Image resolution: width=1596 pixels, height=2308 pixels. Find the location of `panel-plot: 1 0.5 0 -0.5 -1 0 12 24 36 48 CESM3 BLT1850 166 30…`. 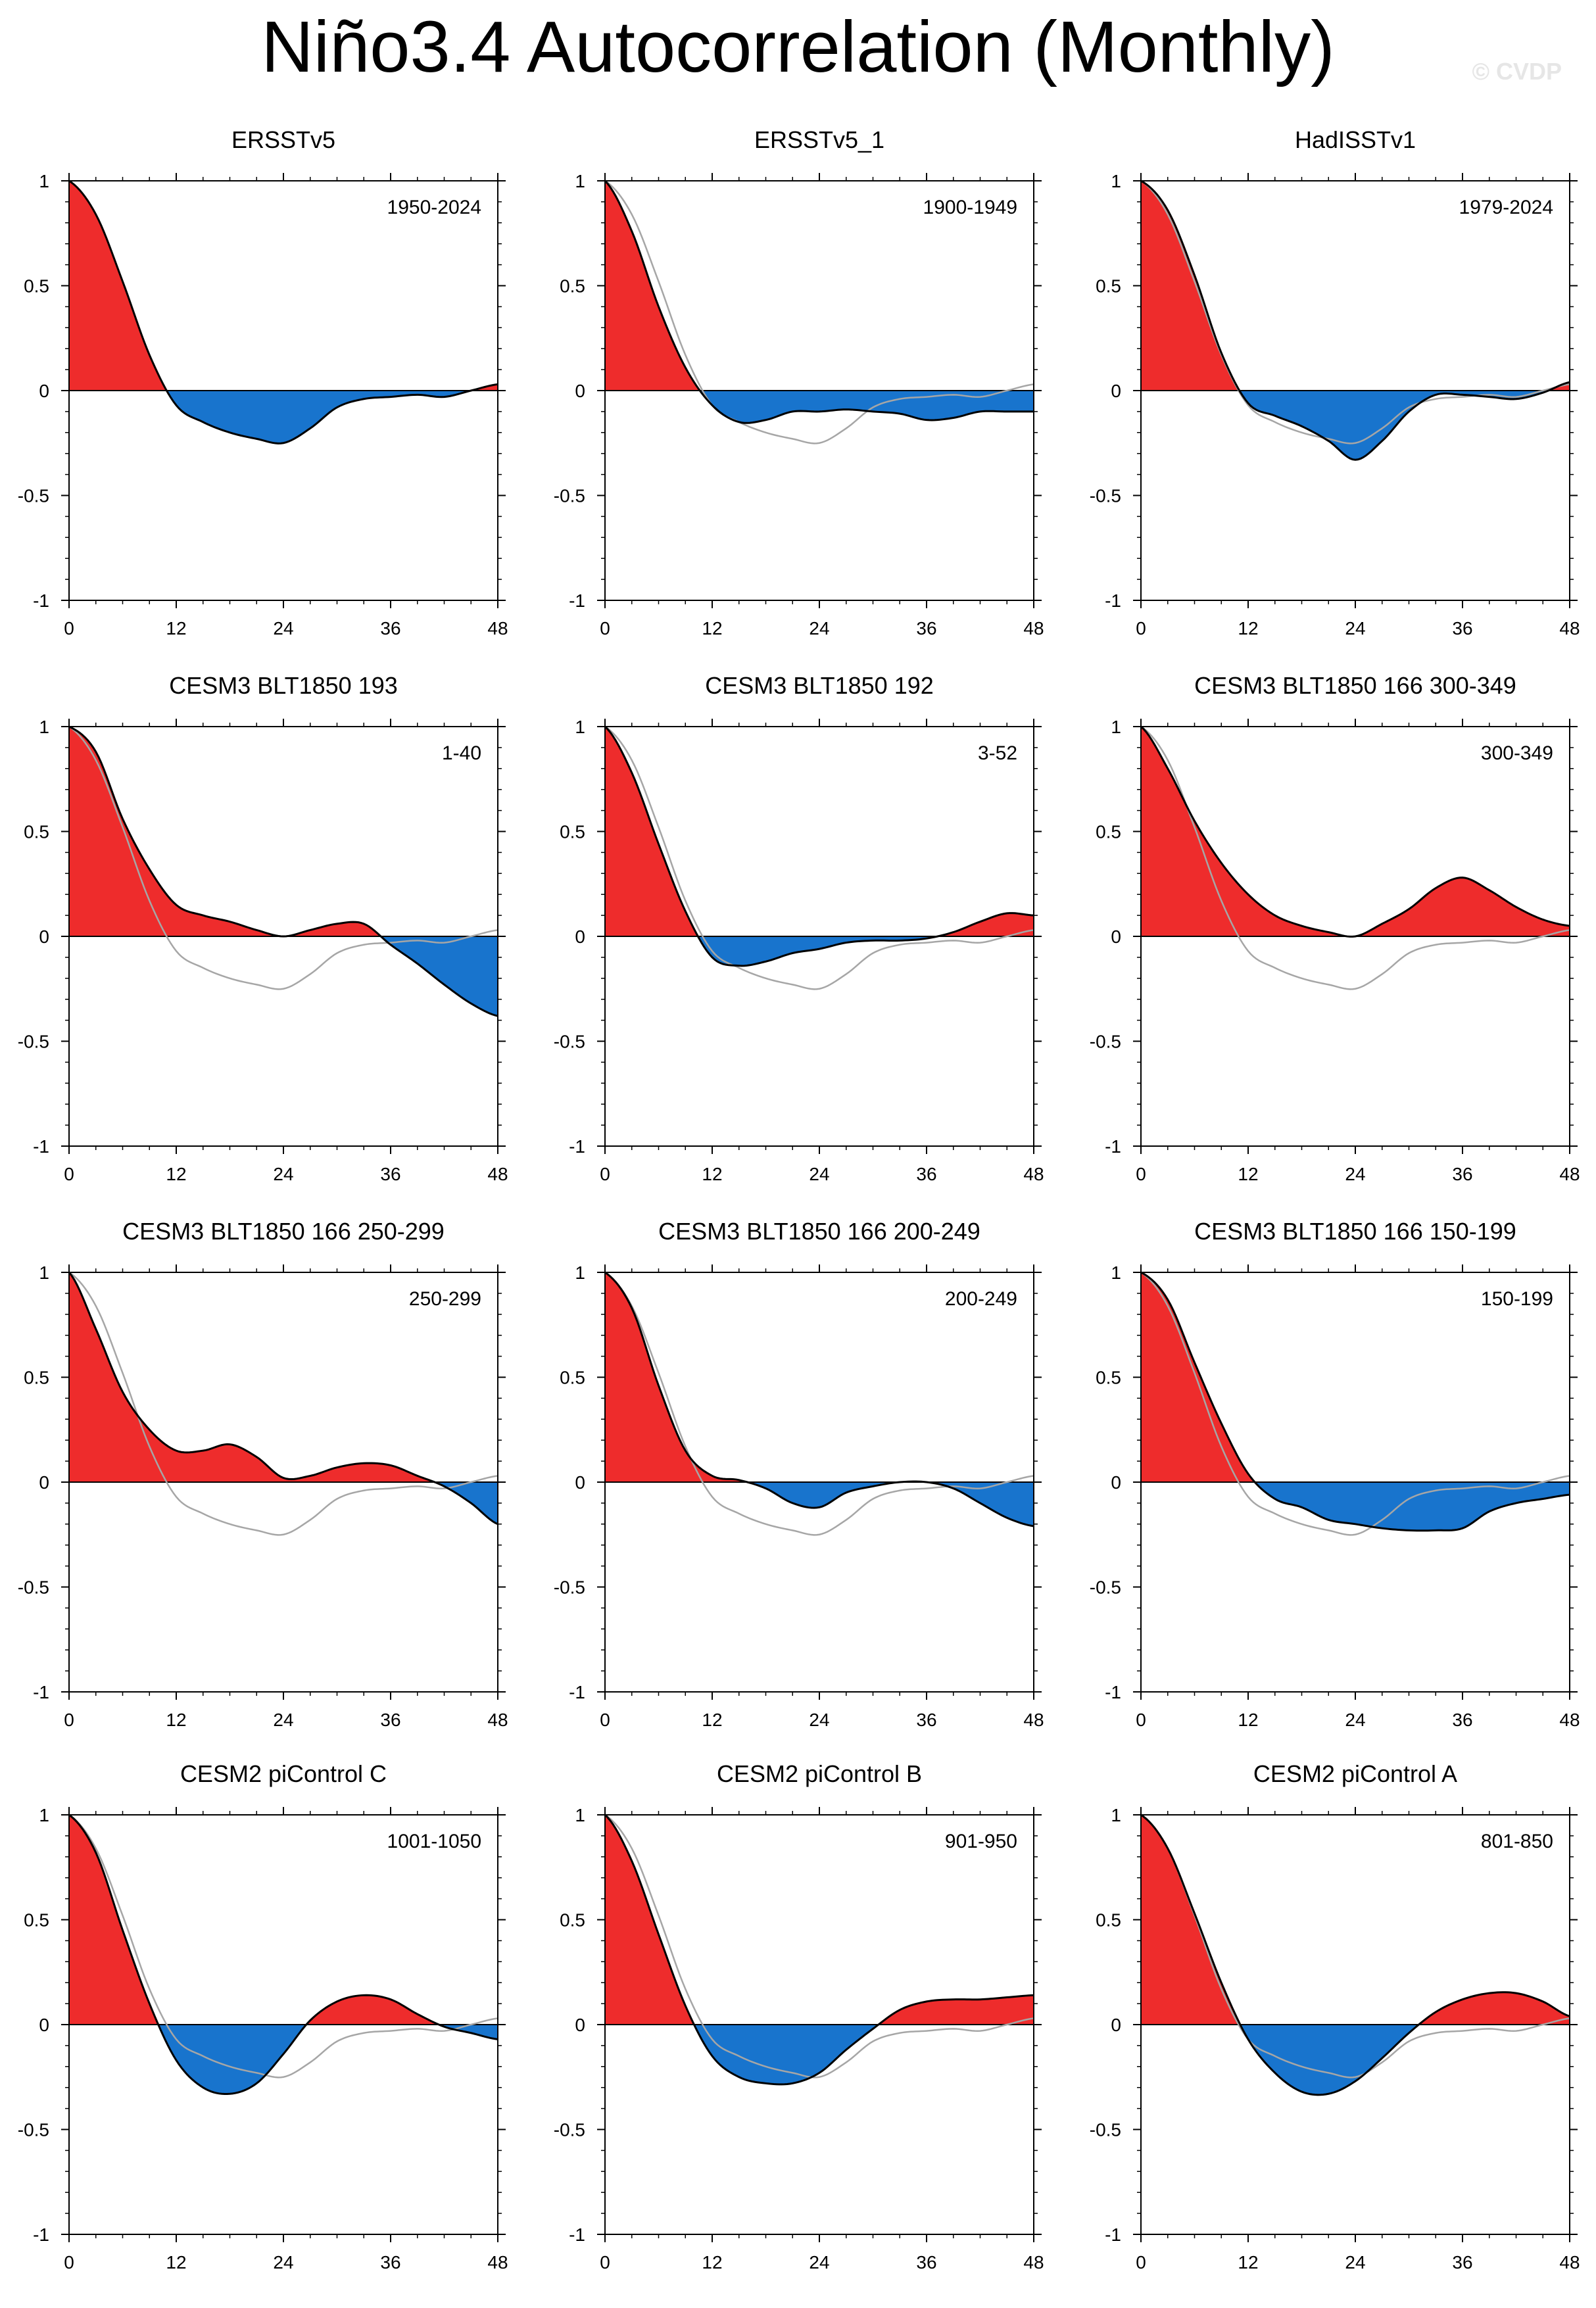

panel-plot: 1 0.5 0 -0.5 -1 0 12 24 36 48 CESM3 BLT1850 166 30… is located at coordinates (1335, 928).